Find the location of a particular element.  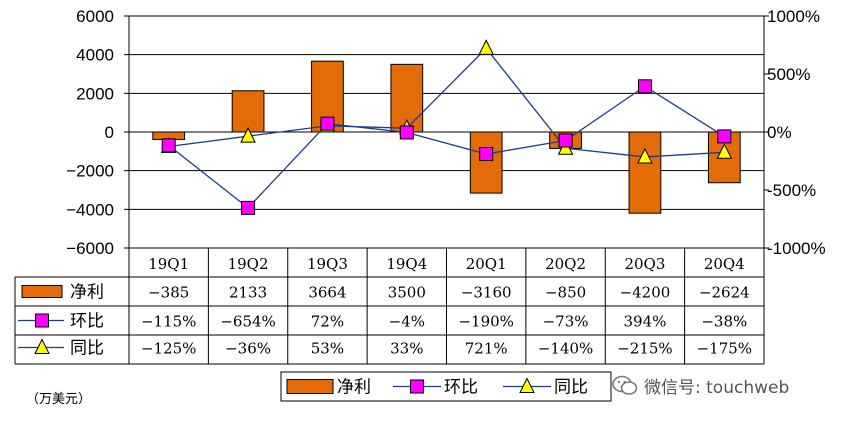

y2-tick-label: 1000% is located at coordinates (793, 16).